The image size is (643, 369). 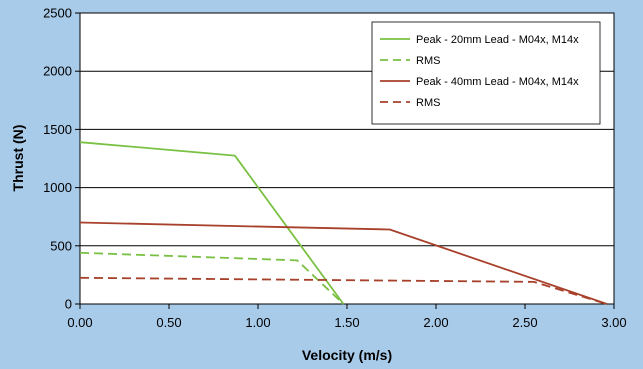 I want to click on legend-label-3: RMS, so click(x=428, y=103).